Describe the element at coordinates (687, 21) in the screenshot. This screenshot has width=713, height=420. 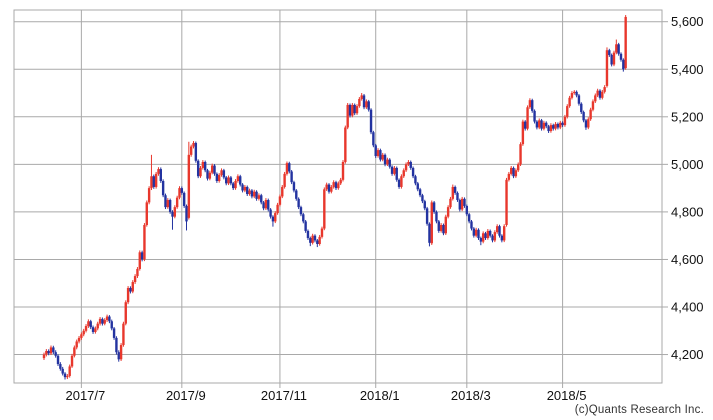
I see `y-axis-label: 5,600` at that location.